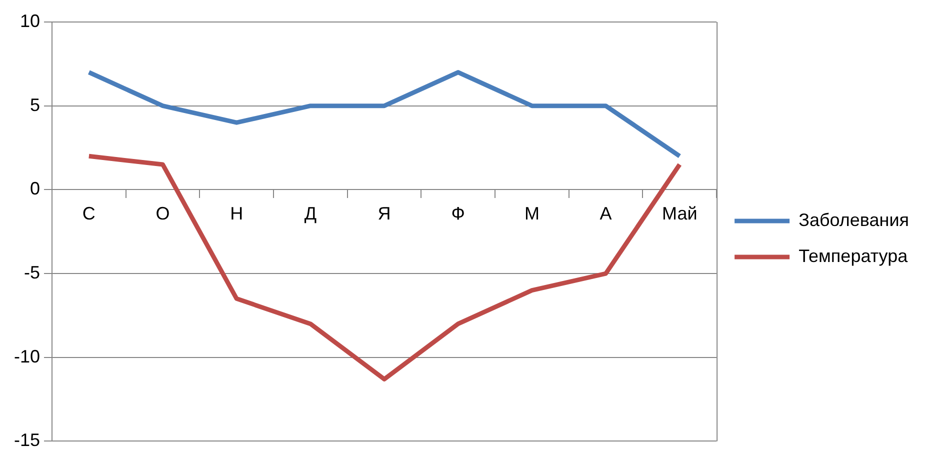  What do you see at coordinates (237, 213) in the screenshot?
I see `x-tick-label: Н` at bounding box center [237, 213].